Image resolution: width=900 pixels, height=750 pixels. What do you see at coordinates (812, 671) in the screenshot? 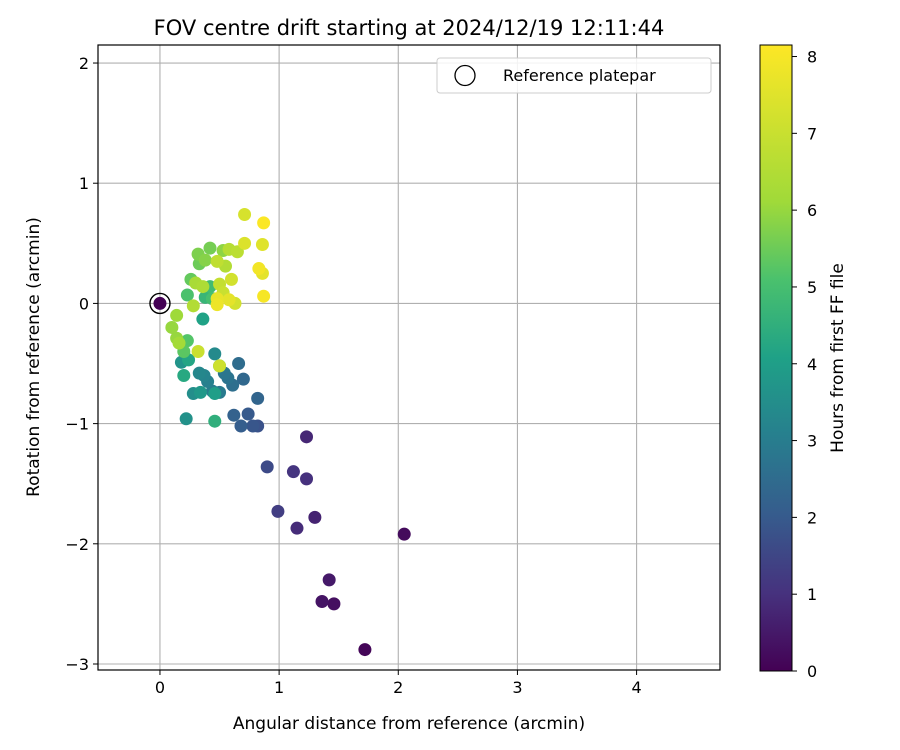
I see `colorbar-tick-label: 0` at bounding box center [812, 671].